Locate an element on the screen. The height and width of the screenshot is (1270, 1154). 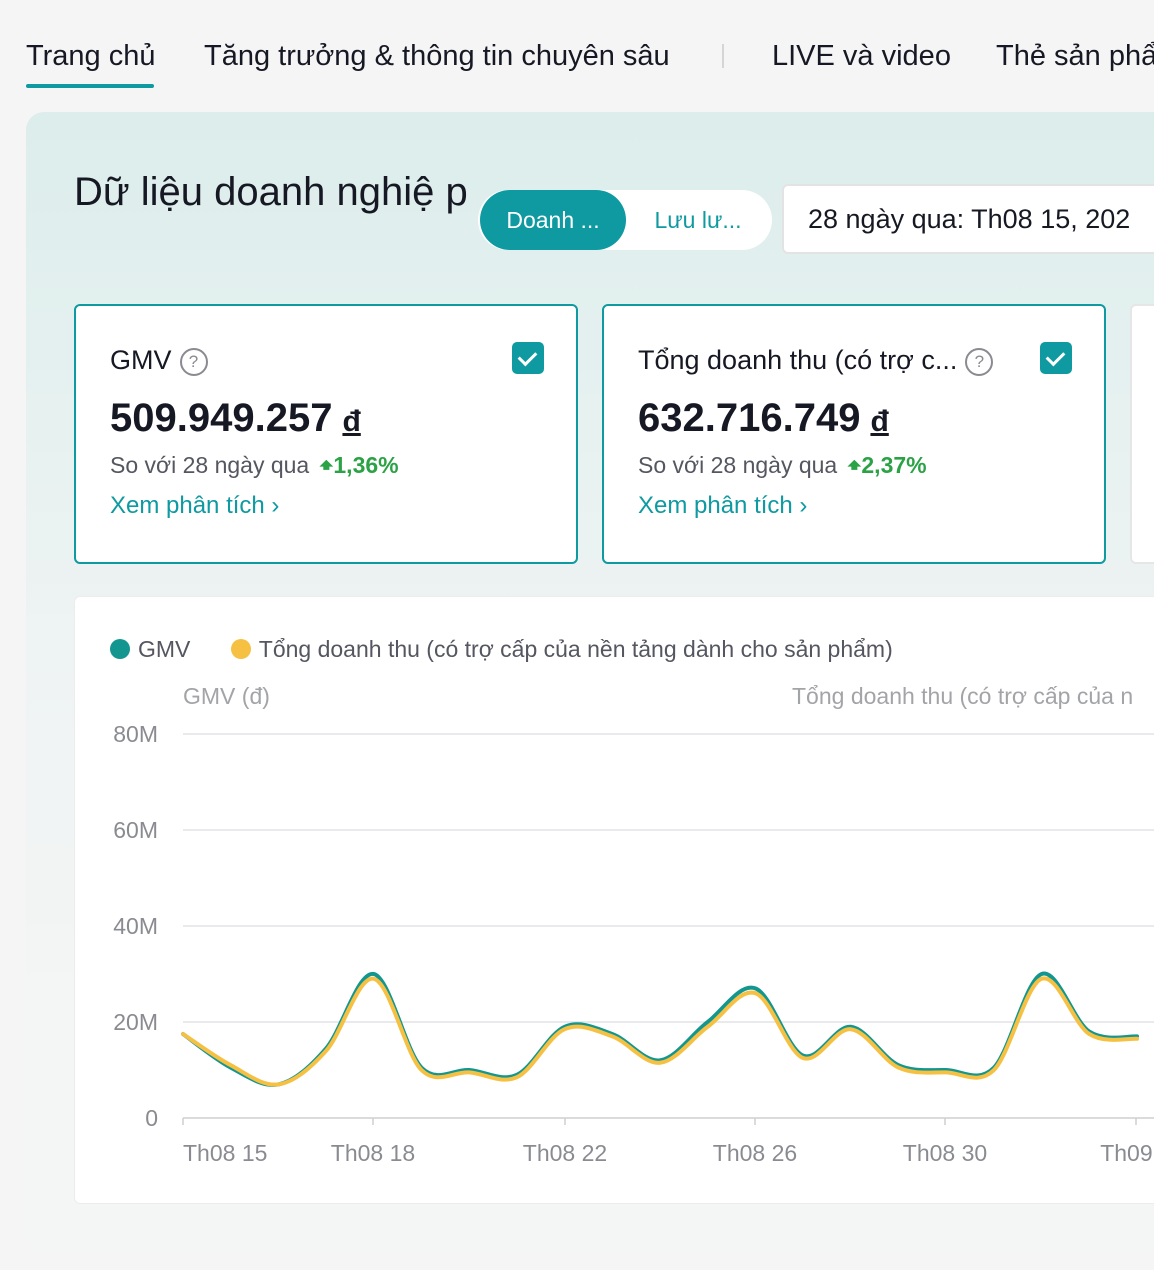
tab-home: Trang chủ is located at coordinates (91, 56).